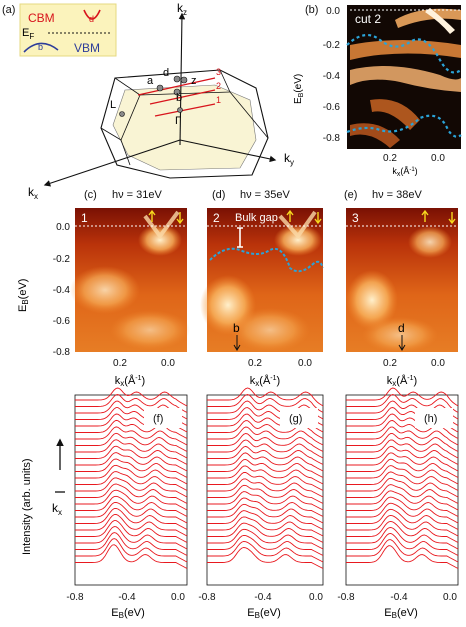  What do you see at coordinates (130, 381) in the screenshot?
I see `panel-c-xlabel: kx(Å-1)` at bounding box center [130, 381].